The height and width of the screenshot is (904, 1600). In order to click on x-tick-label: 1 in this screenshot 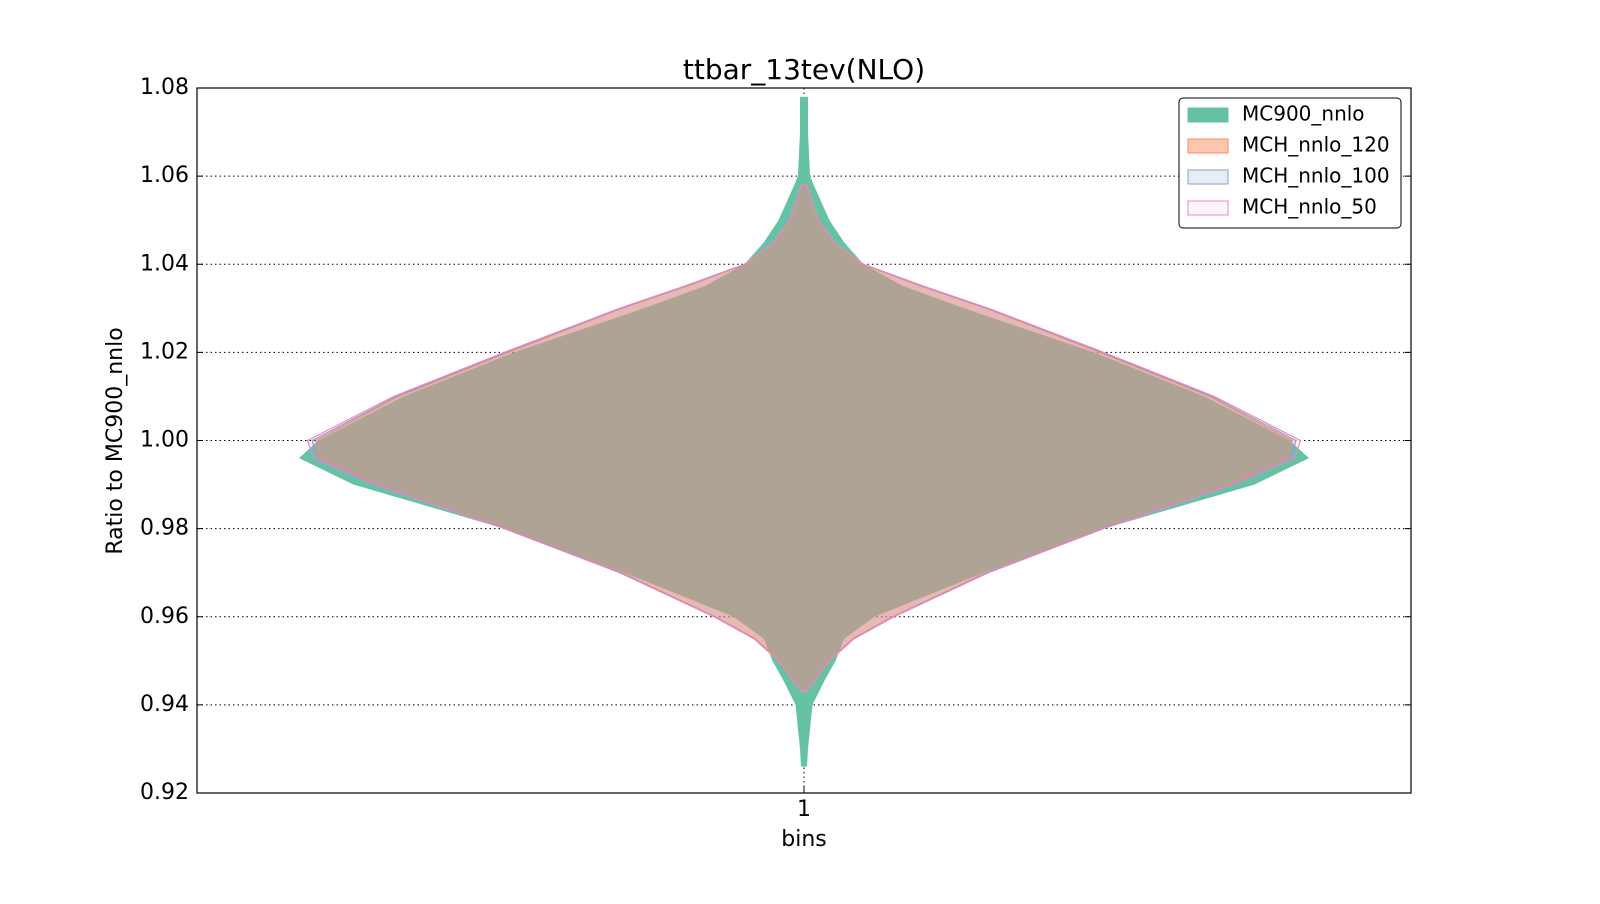, I will do `click(804, 809)`.